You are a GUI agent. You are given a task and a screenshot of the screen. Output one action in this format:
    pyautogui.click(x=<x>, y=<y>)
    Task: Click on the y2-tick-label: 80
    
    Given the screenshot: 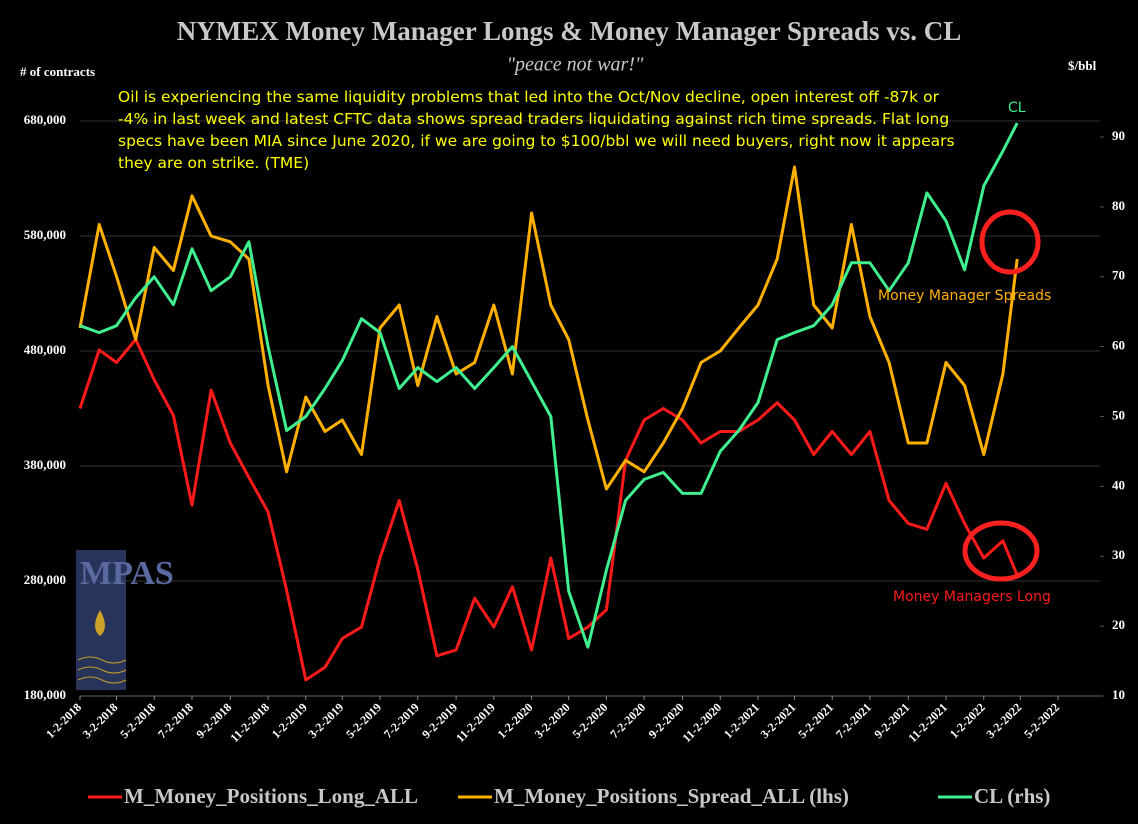 What is the action you would take?
    pyautogui.click(x=1118, y=205)
    